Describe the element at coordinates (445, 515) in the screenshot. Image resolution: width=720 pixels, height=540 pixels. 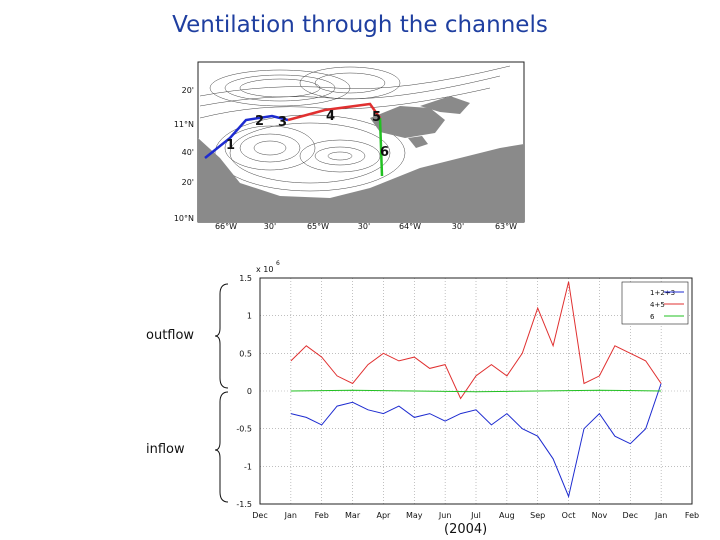
I see `x-tick-label: Jun` at that location.